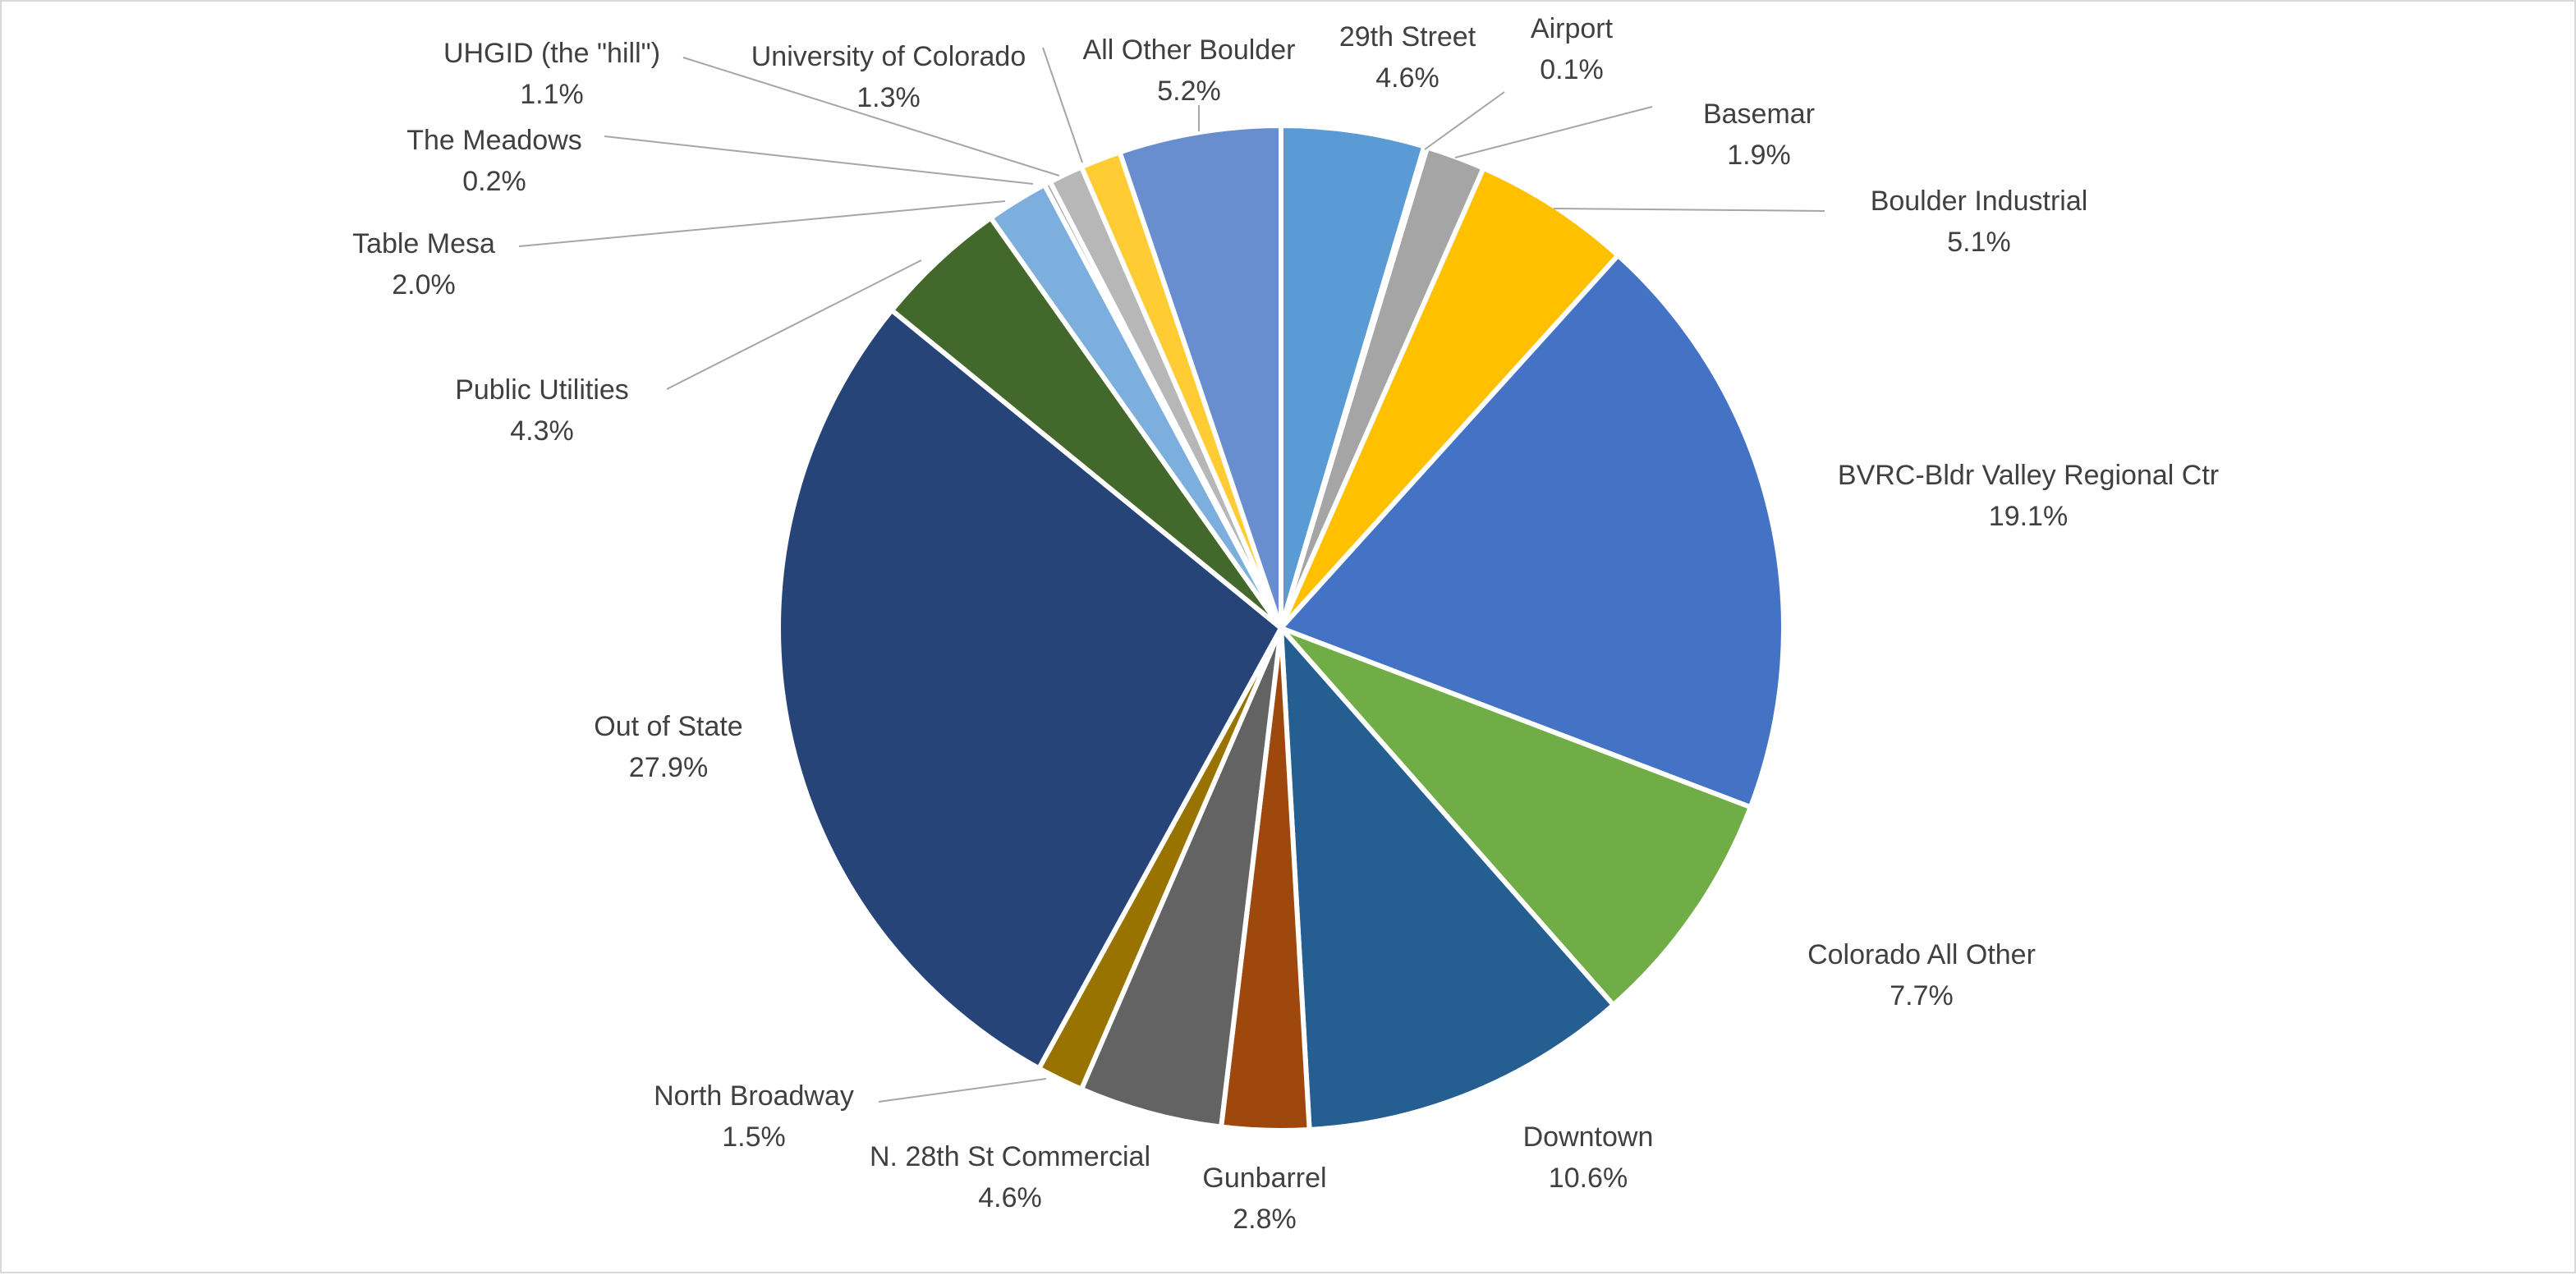 The image size is (2576, 1275). Describe the element at coordinates (1922, 995) in the screenshot. I see `slice-value-label: 7.7%` at that location.